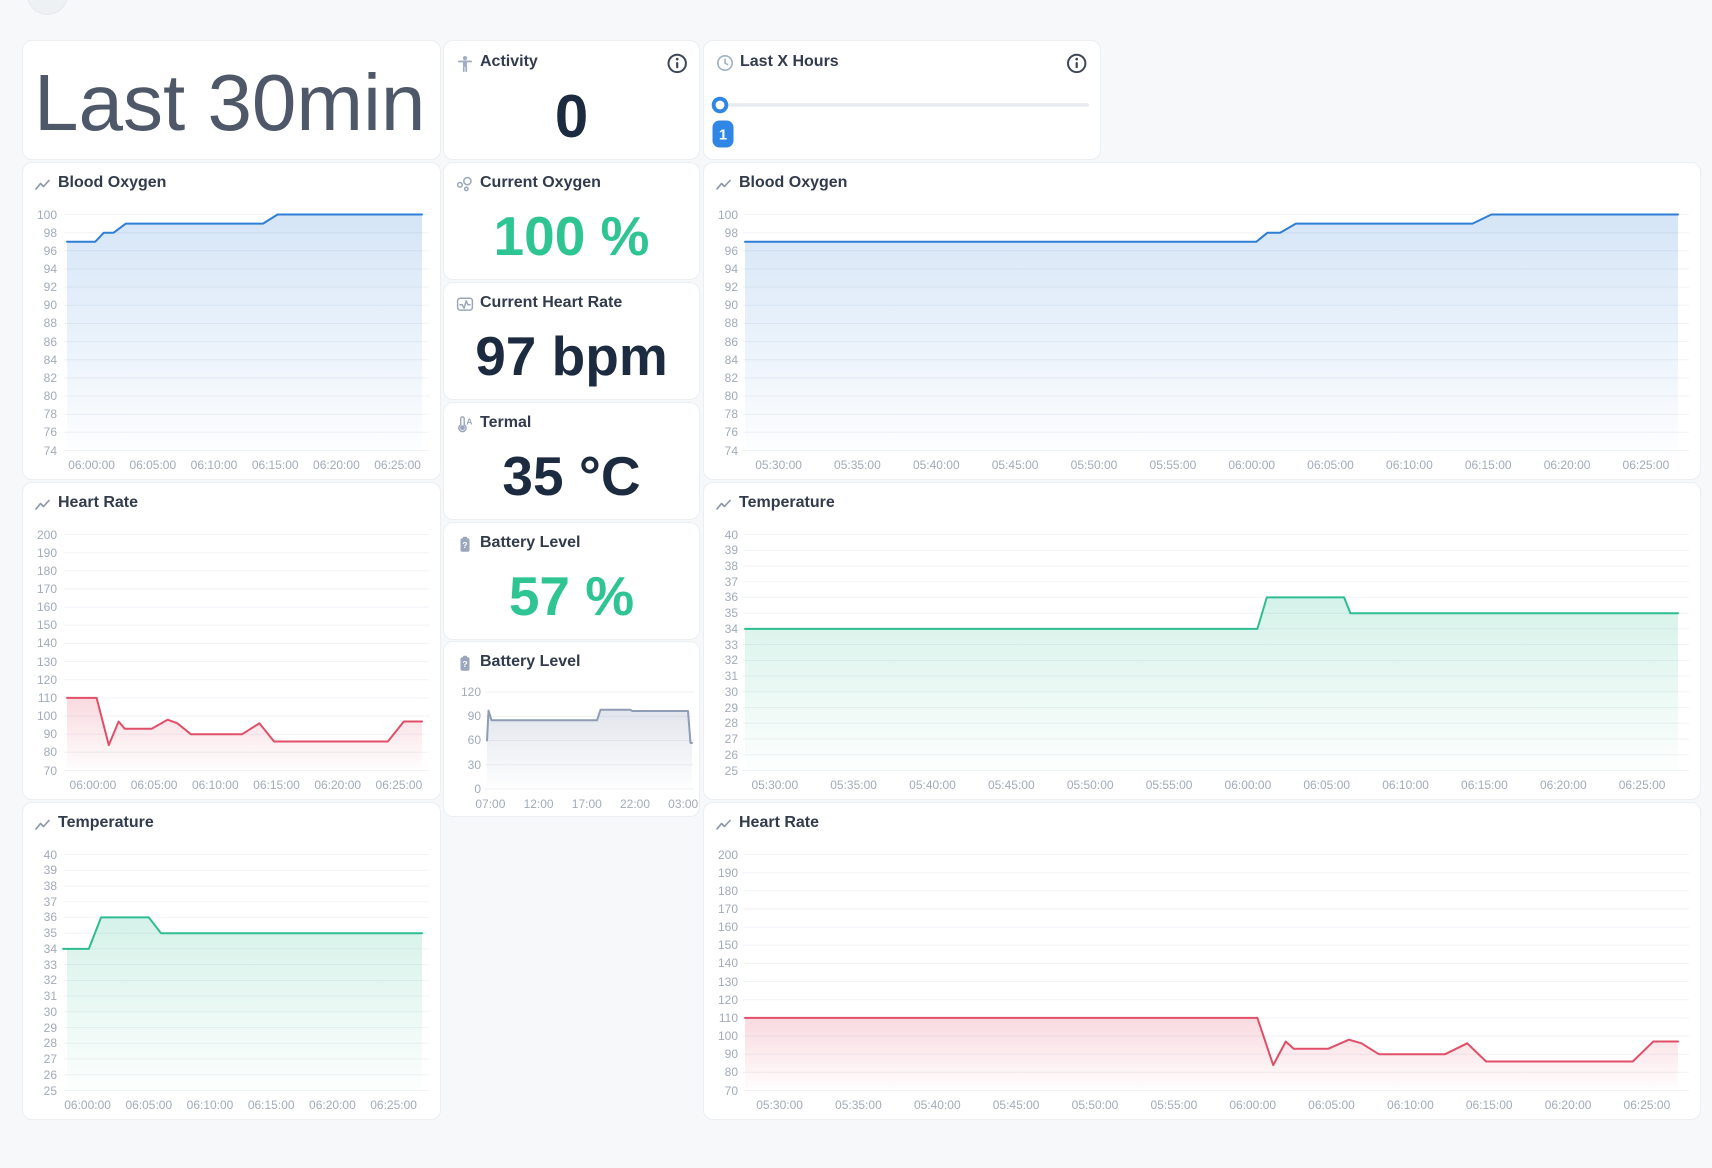 This screenshot has width=1712, height=1168. I want to click on svg-text: 86, so click(51, 342).